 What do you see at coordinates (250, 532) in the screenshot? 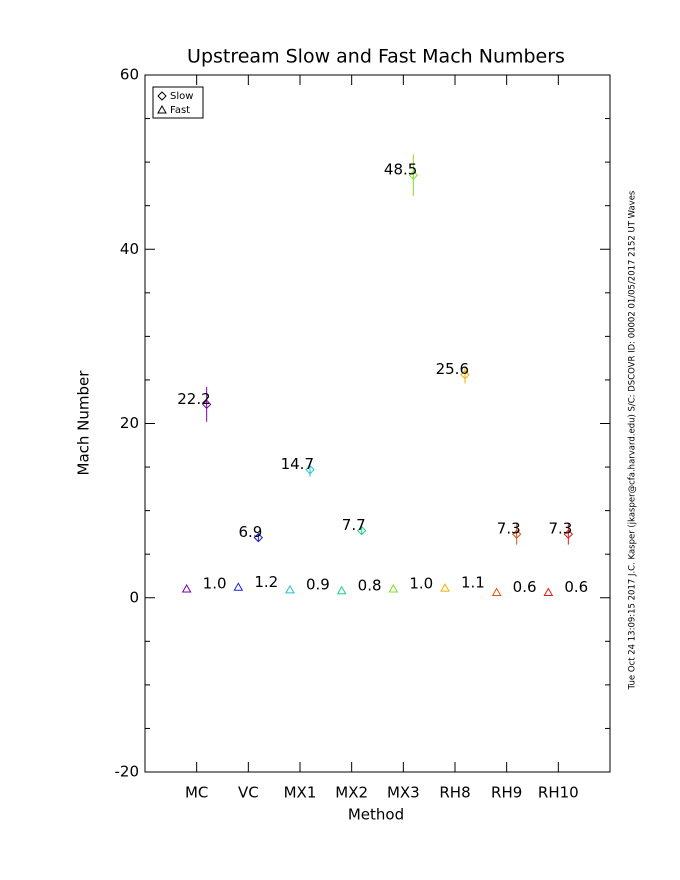
I see `value-label: 6.9` at bounding box center [250, 532].